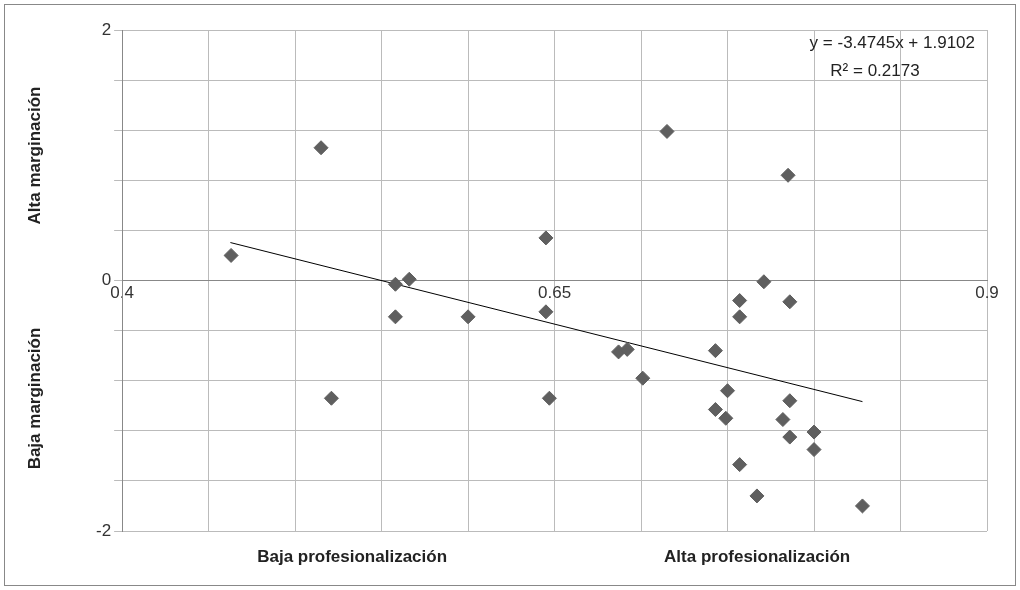 The width and height of the screenshot is (1020, 590). What do you see at coordinates (875, 70) in the screenshot?
I see `annotation: R² = 0.2173` at bounding box center [875, 70].